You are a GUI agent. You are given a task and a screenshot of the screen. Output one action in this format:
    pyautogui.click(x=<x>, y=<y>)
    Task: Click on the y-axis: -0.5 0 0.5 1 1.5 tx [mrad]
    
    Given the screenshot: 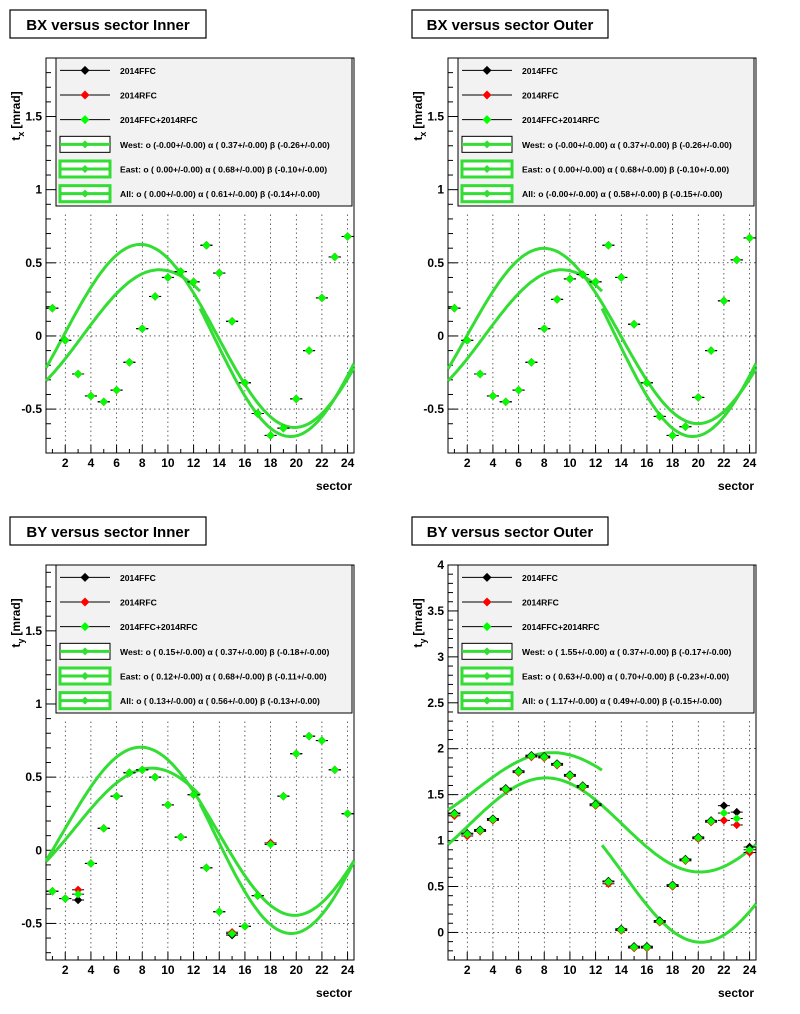 What is the action you would take?
    pyautogui.click(x=32, y=255)
    